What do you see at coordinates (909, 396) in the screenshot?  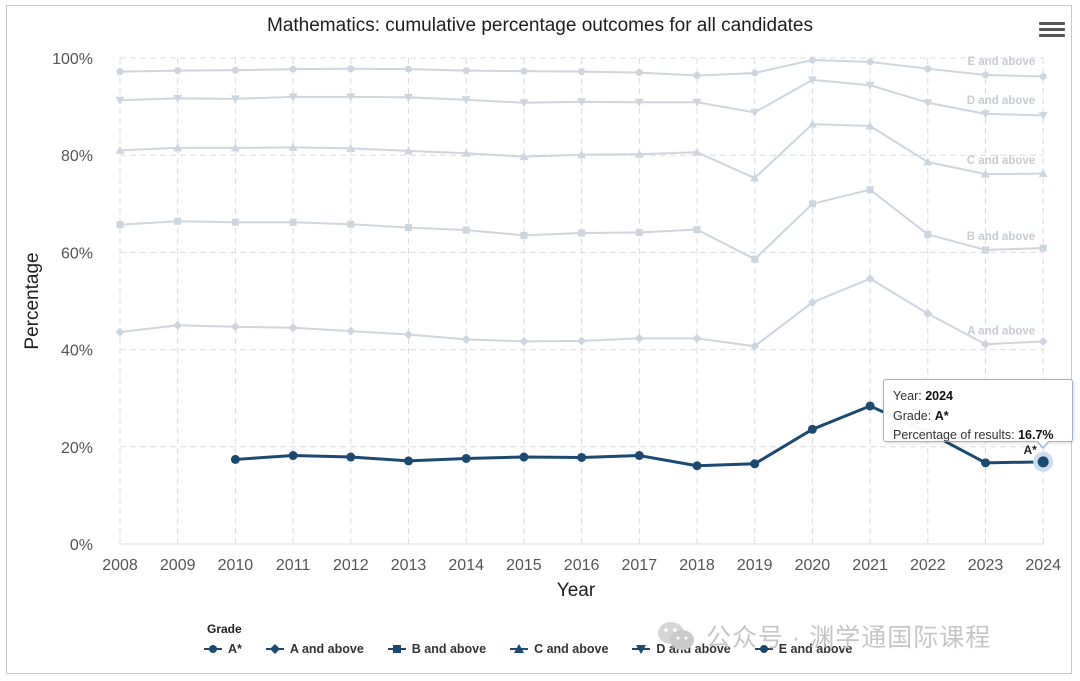 I see `tooltip-year-label: Year:` at bounding box center [909, 396].